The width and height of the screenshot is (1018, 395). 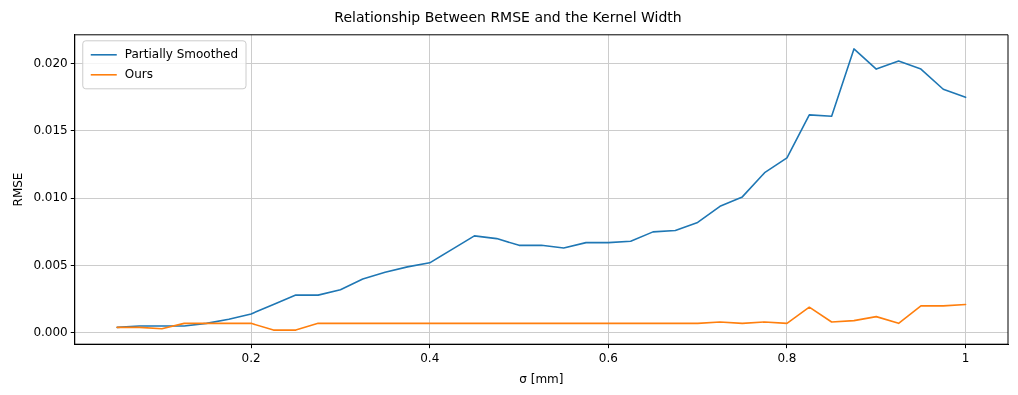 I want to click on y-tick-label: 0.015, so click(x=50, y=130).